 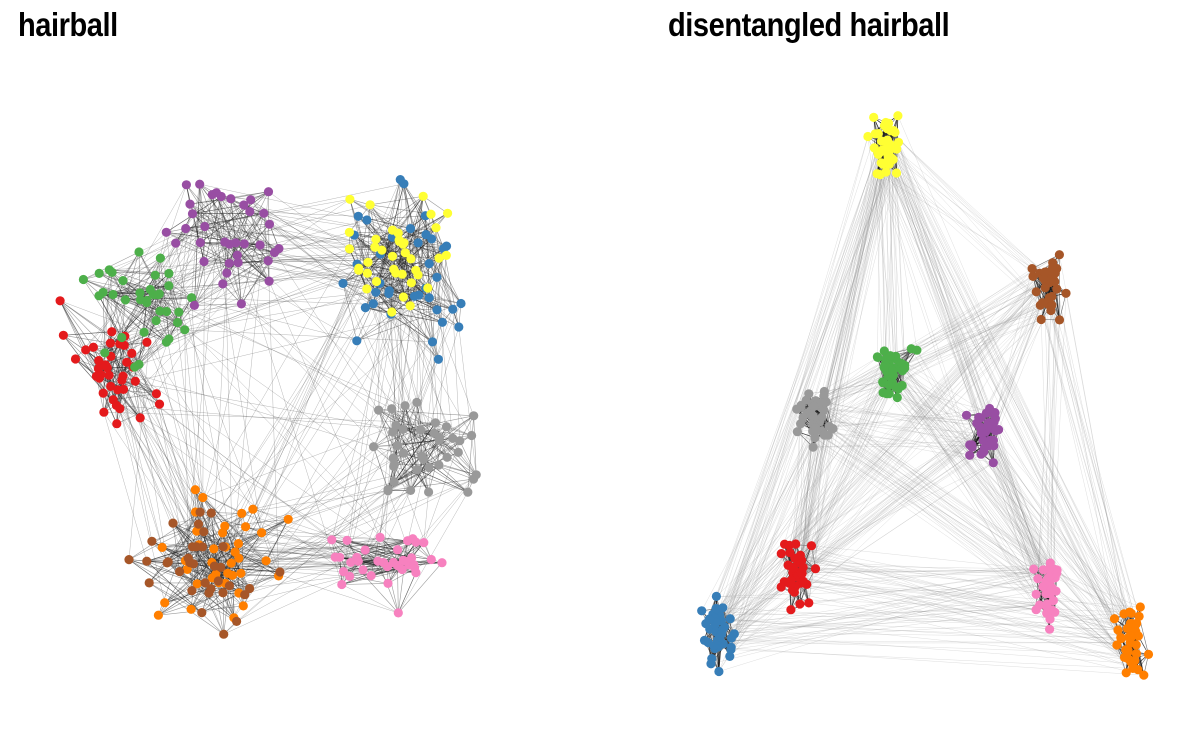 I want to click on network-node-pink, so click(x=365, y=550).